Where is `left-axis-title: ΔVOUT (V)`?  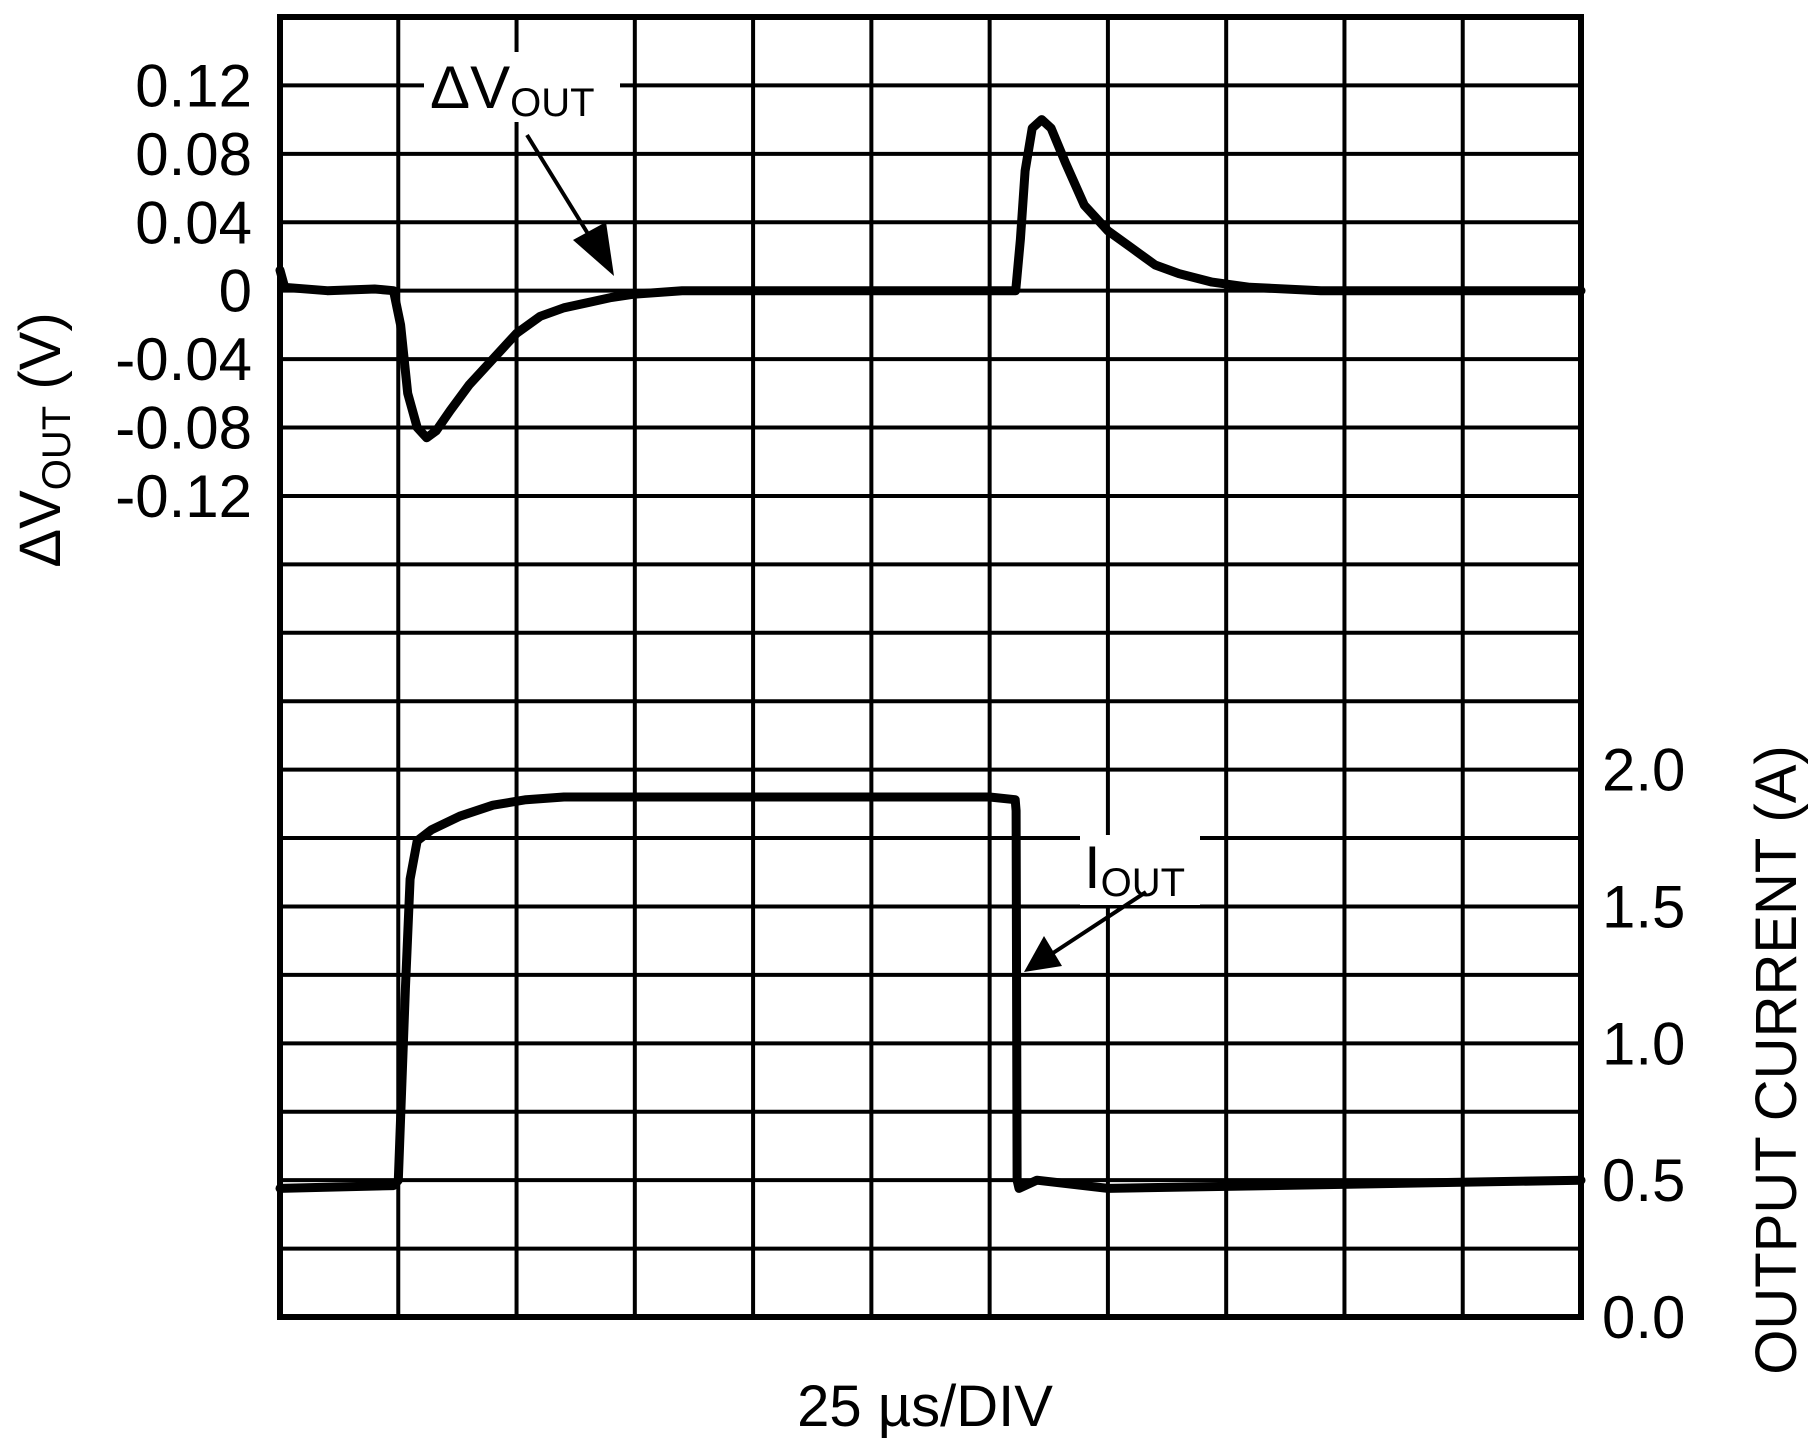 left-axis-title: ΔVOUT (V) is located at coordinates (43, 439).